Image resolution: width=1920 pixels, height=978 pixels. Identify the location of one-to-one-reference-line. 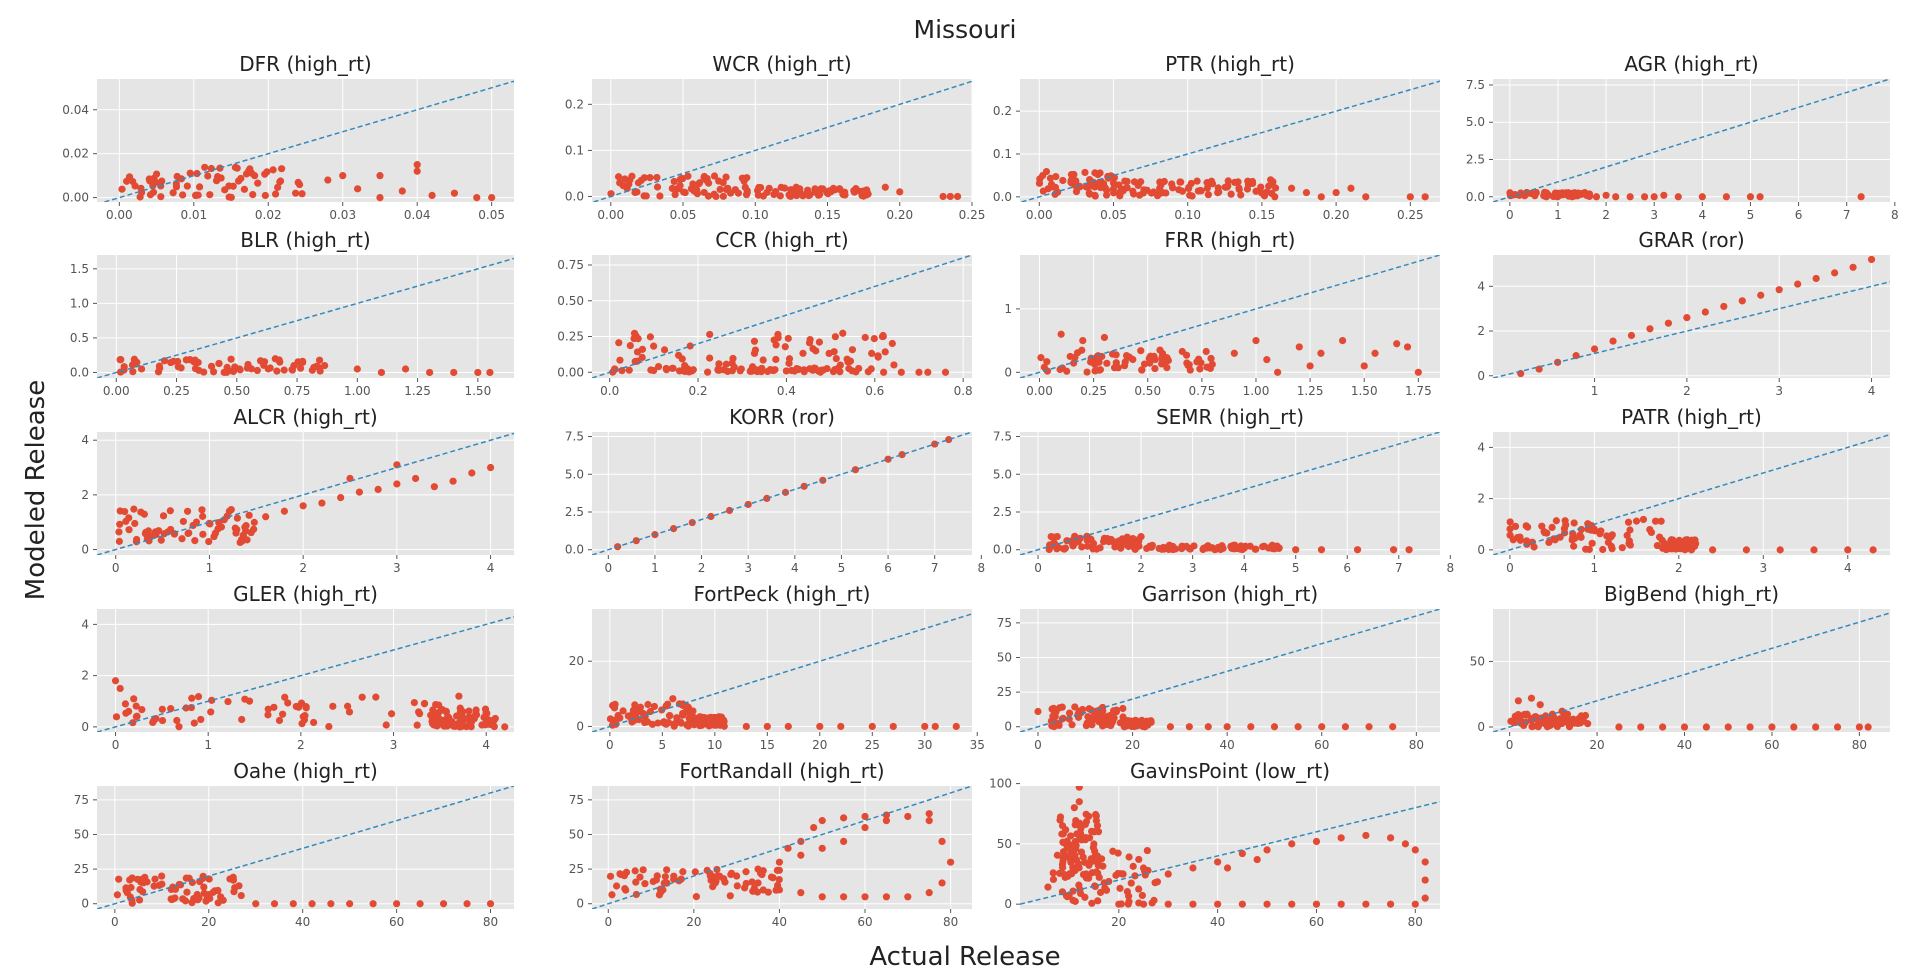
(782, 316).